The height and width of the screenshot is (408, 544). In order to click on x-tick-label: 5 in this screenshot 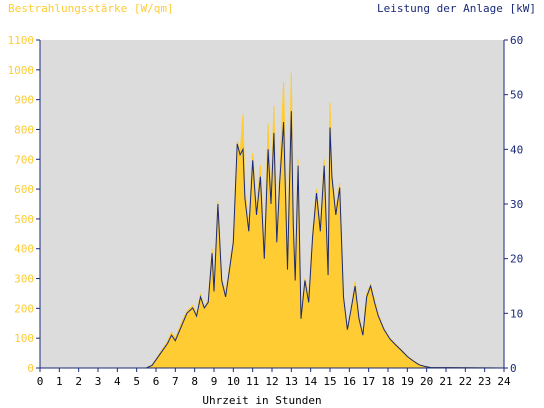, I will do `click(136, 381)`.